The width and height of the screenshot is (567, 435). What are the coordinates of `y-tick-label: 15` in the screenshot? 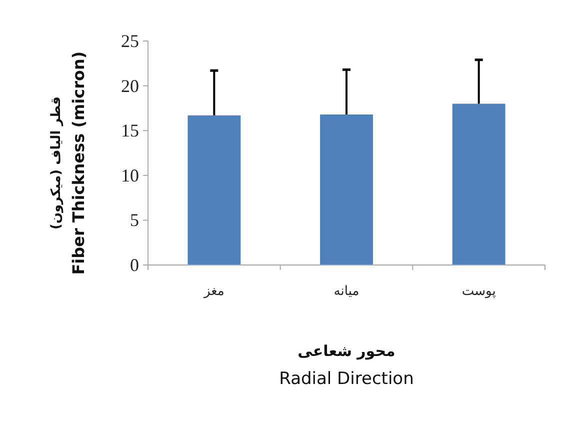 It's located at (130, 130).